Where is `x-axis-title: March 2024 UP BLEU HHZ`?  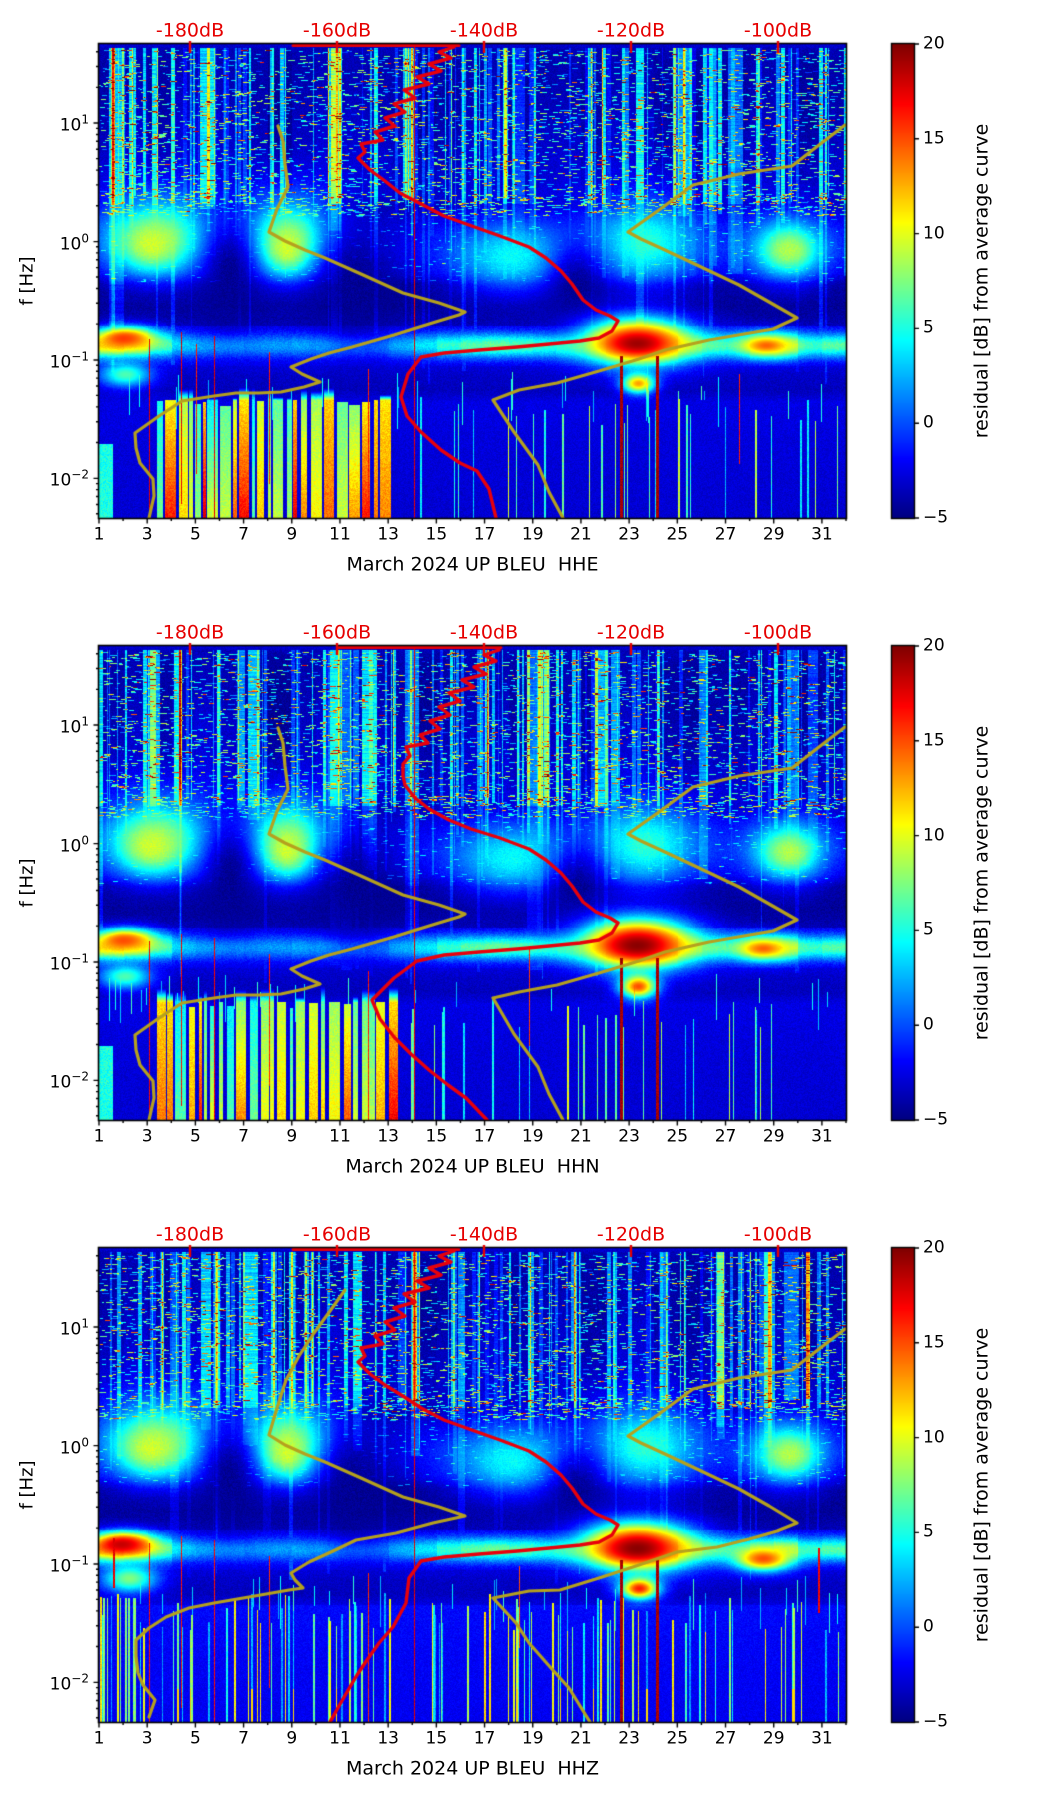 x-axis-title: March 2024 UP BLEU HHZ is located at coordinates (472, 1768).